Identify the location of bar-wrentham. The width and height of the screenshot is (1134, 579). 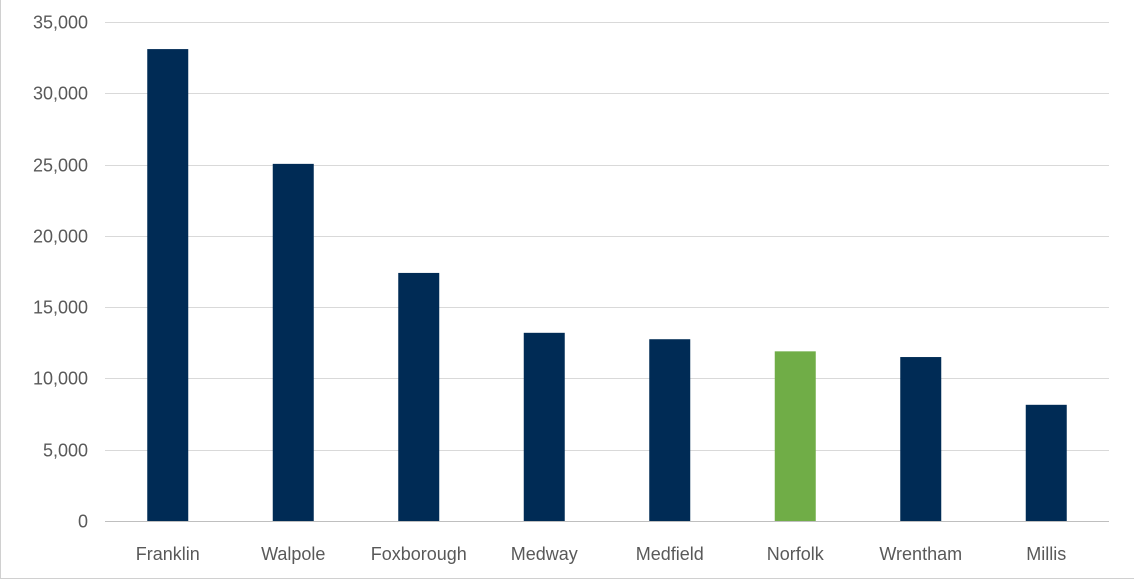
(921, 439).